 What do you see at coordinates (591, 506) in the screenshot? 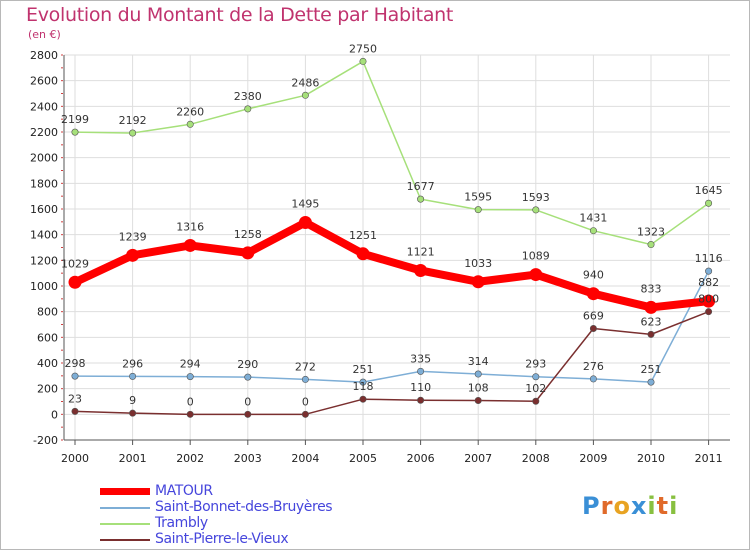
I see `logo-letter: P` at bounding box center [591, 506].